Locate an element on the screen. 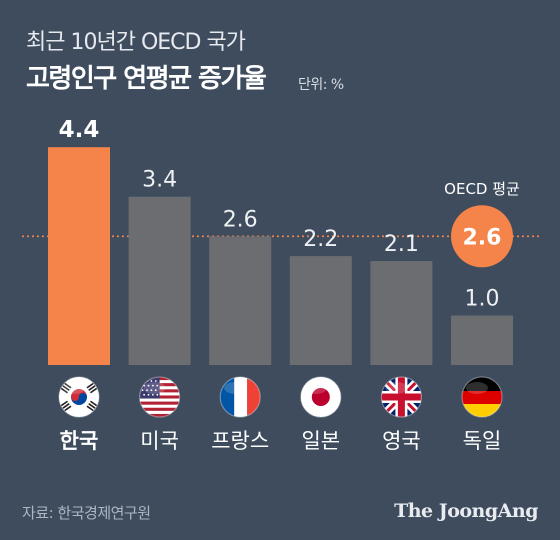 The image size is (560, 540). category-label: 영국 is located at coordinates (401, 441).